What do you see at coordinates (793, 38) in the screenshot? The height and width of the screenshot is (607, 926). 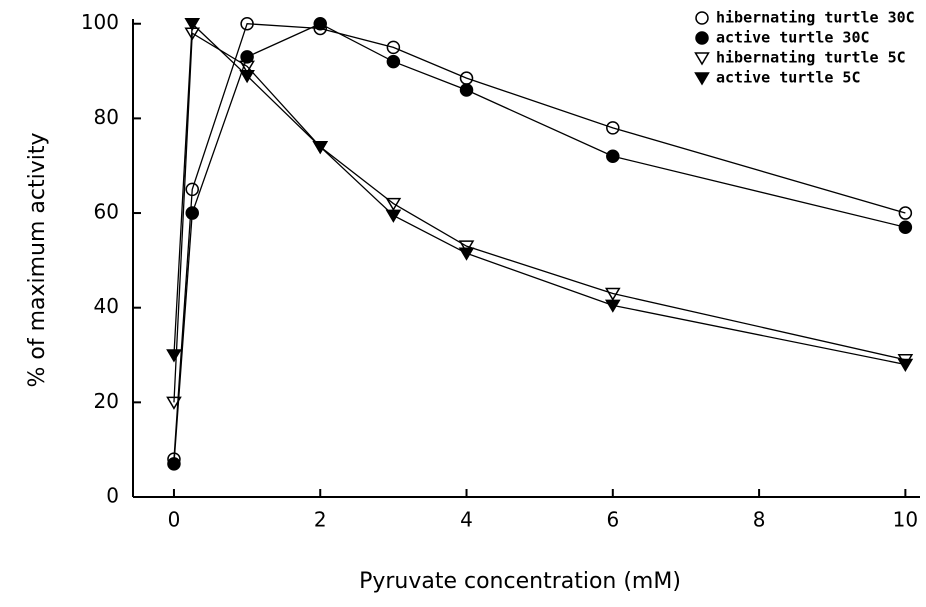 I see `legend-label: active turtle 30C` at bounding box center [793, 38].